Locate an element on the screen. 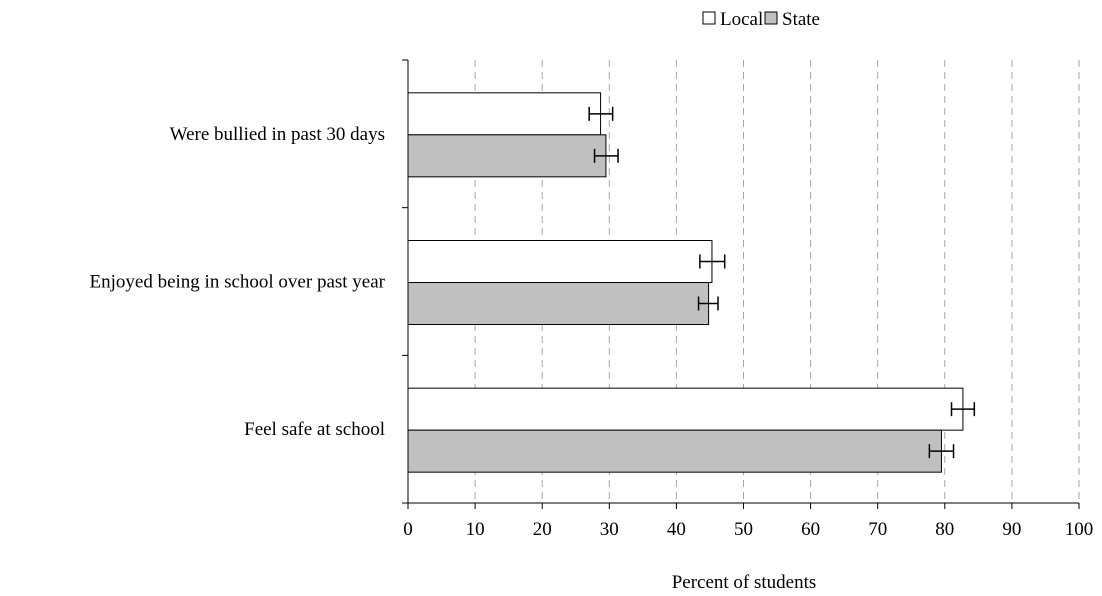 This screenshot has height=596, width=1102. legend-label-state: State is located at coordinates (801, 19).